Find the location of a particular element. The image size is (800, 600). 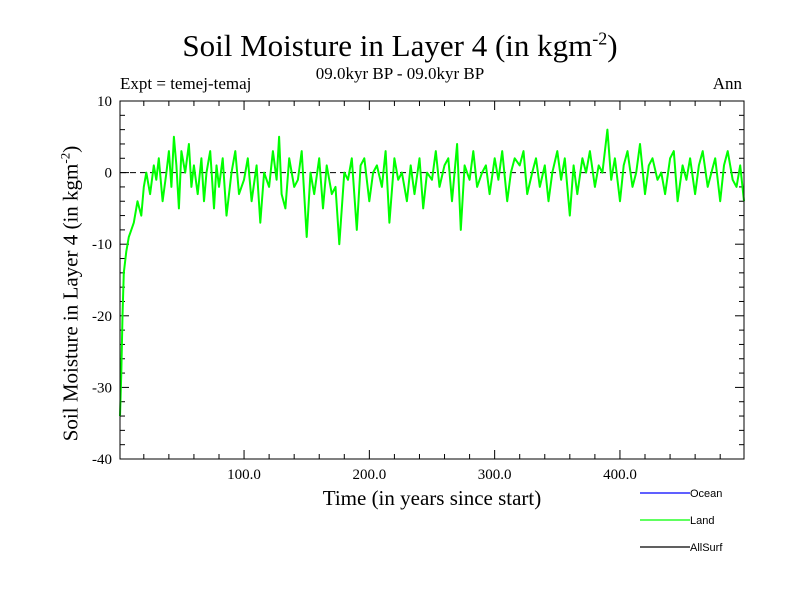

experiment-label: Expt = temej-temaj is located at coordinates (186, 83).